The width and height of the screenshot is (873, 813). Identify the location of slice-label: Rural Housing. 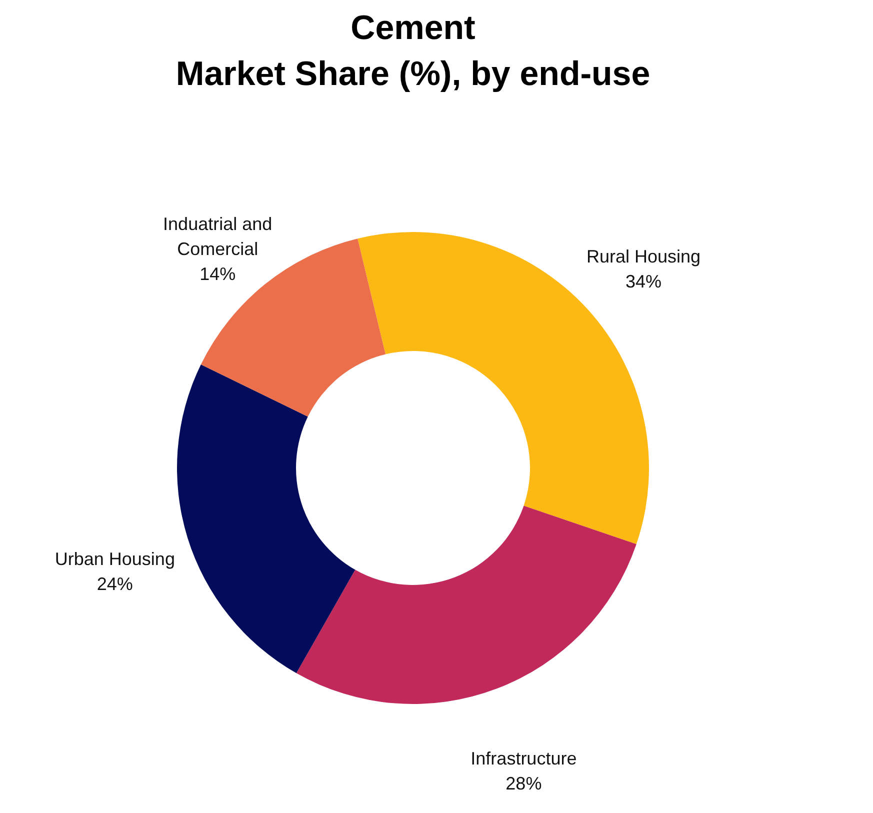
(643, 256).